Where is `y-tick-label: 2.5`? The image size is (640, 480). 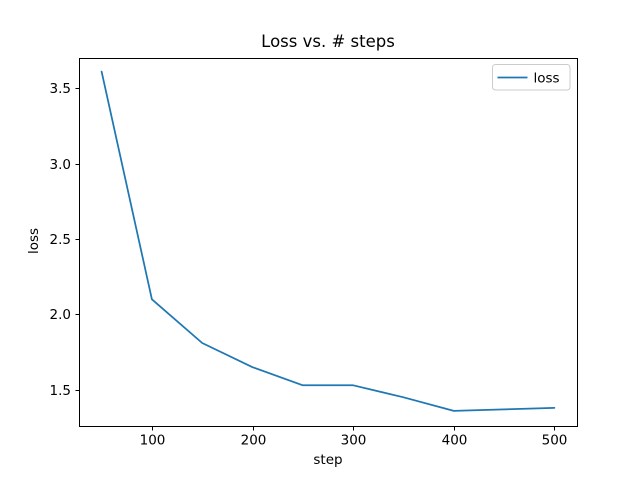
y-tick-label: 2.5 is located at coordinates (60, 240).